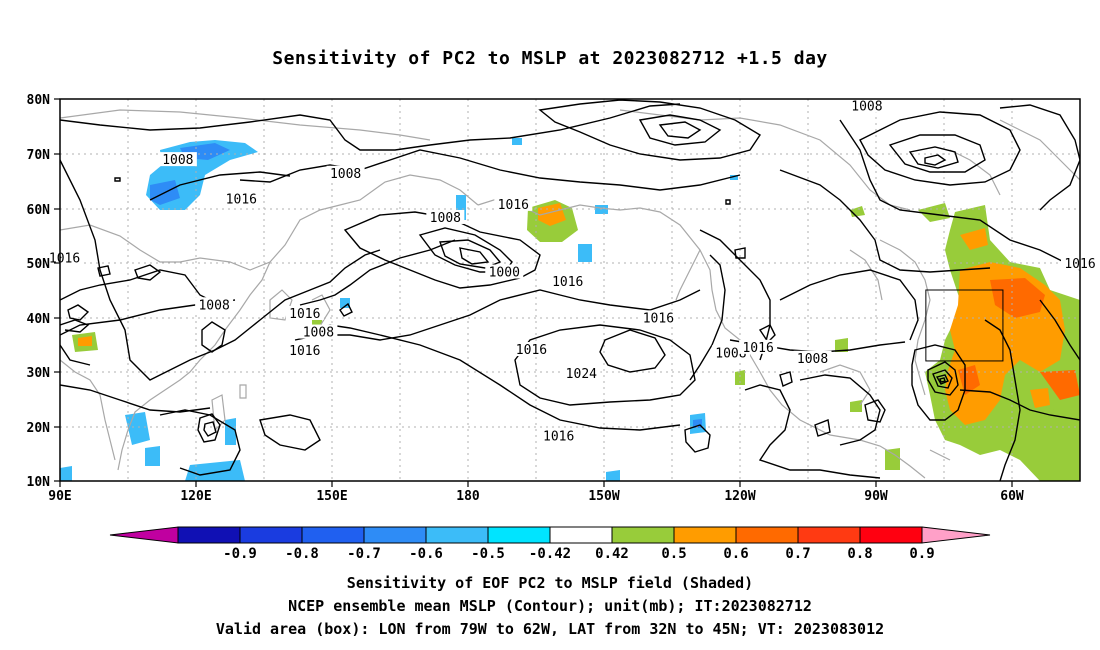  I want to click on colorbar-tick-label: 0.42, so click(612, 554).